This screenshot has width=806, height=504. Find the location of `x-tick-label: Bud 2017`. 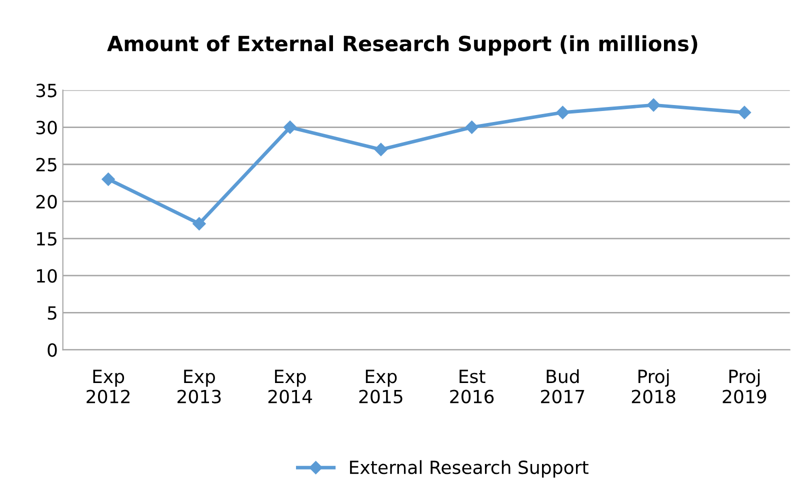

x-tick-label: Bud 2017 is located at coordinates (562, 386).